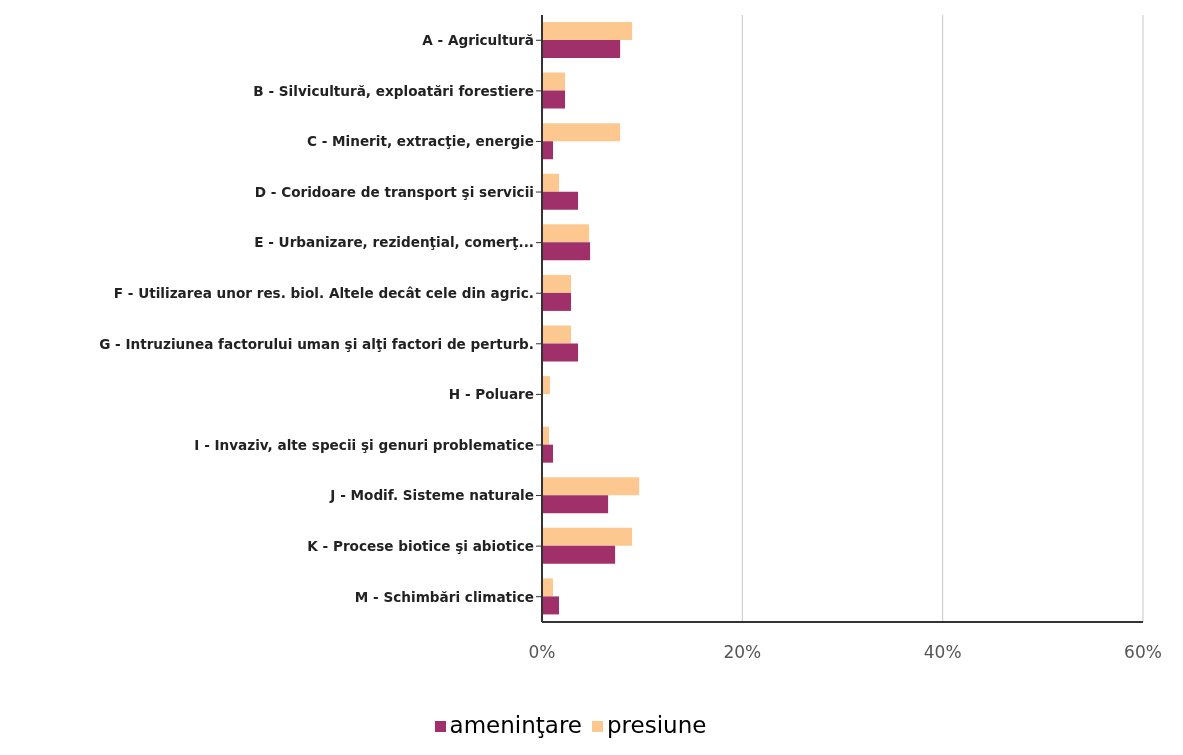  Describe the element at coordinates (478, 40) in the screenshot. I see `y-tick-label: A - Agricultură` at that location.